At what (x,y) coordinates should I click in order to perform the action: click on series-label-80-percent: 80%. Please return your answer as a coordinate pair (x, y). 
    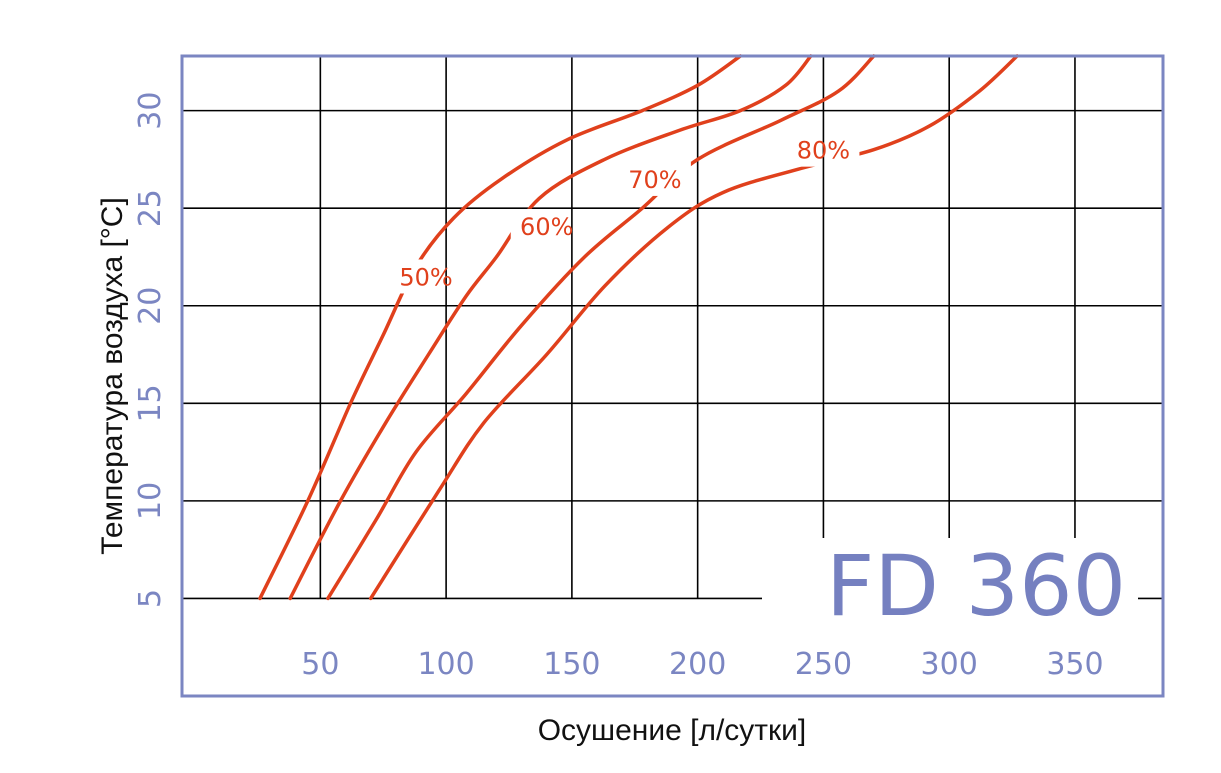
    Looking at the image, I should click on (823, 151).